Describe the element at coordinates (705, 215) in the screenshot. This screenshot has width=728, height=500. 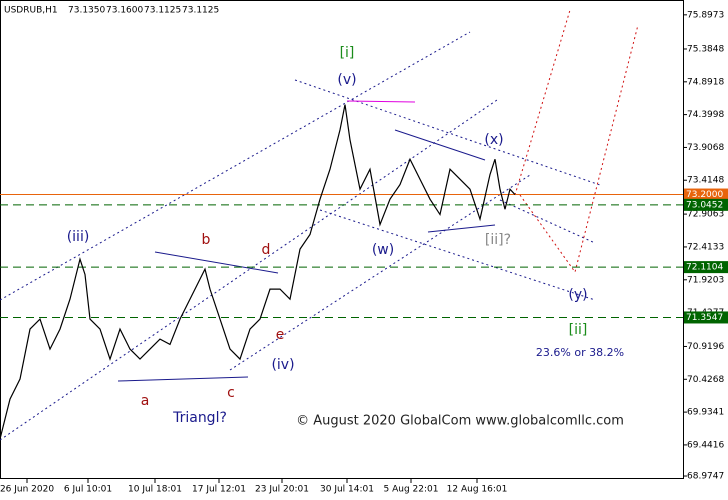
I see `y-tick-label: 72.9063` at that location.